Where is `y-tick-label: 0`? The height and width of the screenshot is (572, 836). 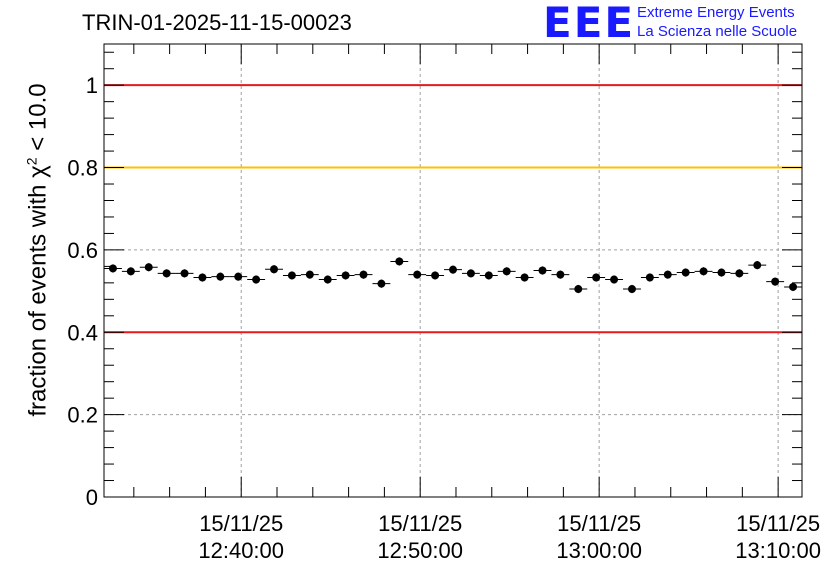
y-tick-label: 0 is located at coordinates (92, 497).